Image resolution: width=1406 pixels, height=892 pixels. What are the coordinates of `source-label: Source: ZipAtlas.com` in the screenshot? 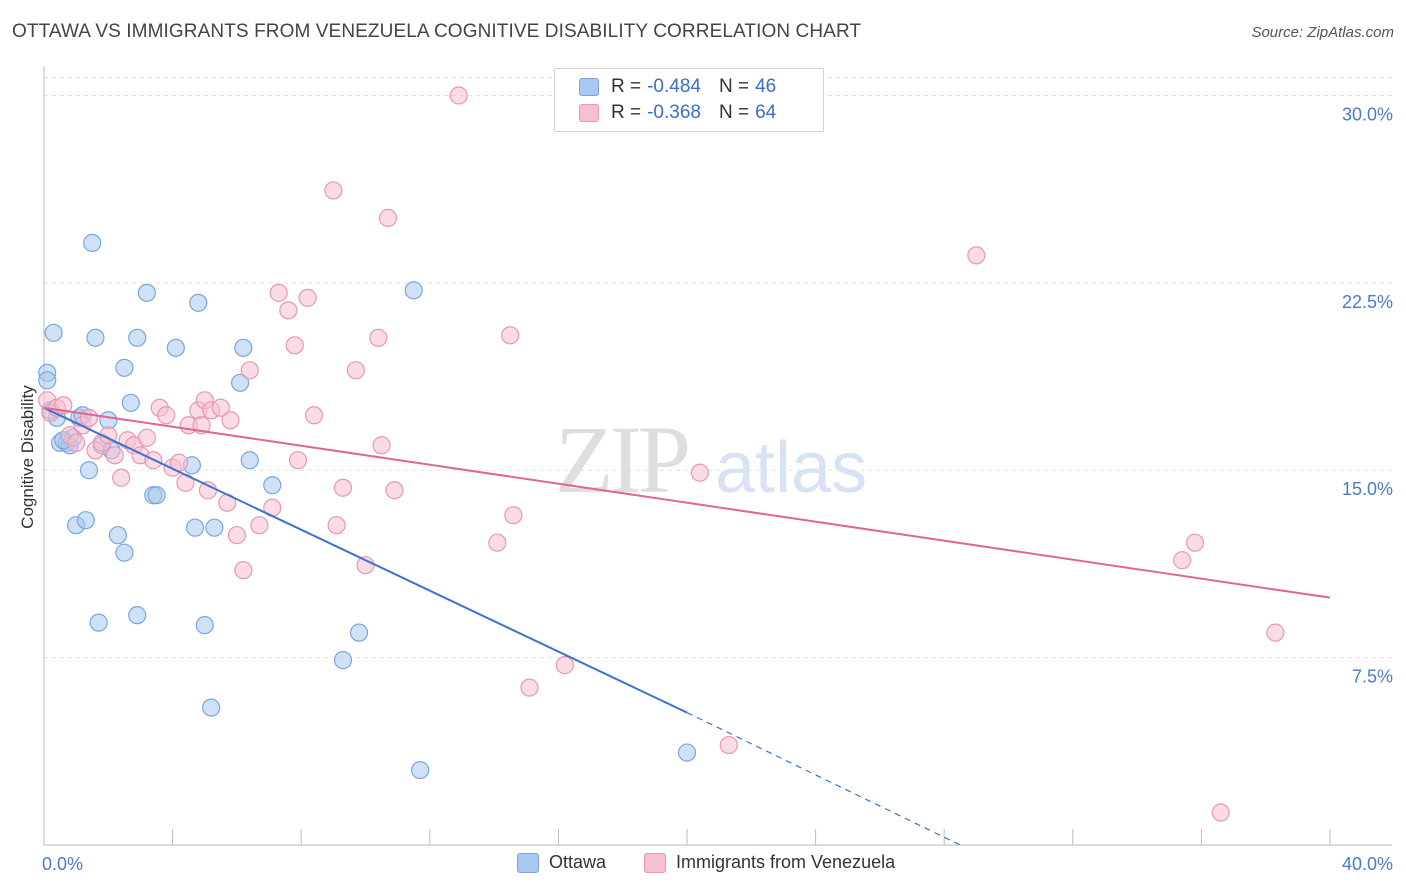 It's located at (1322, 32).